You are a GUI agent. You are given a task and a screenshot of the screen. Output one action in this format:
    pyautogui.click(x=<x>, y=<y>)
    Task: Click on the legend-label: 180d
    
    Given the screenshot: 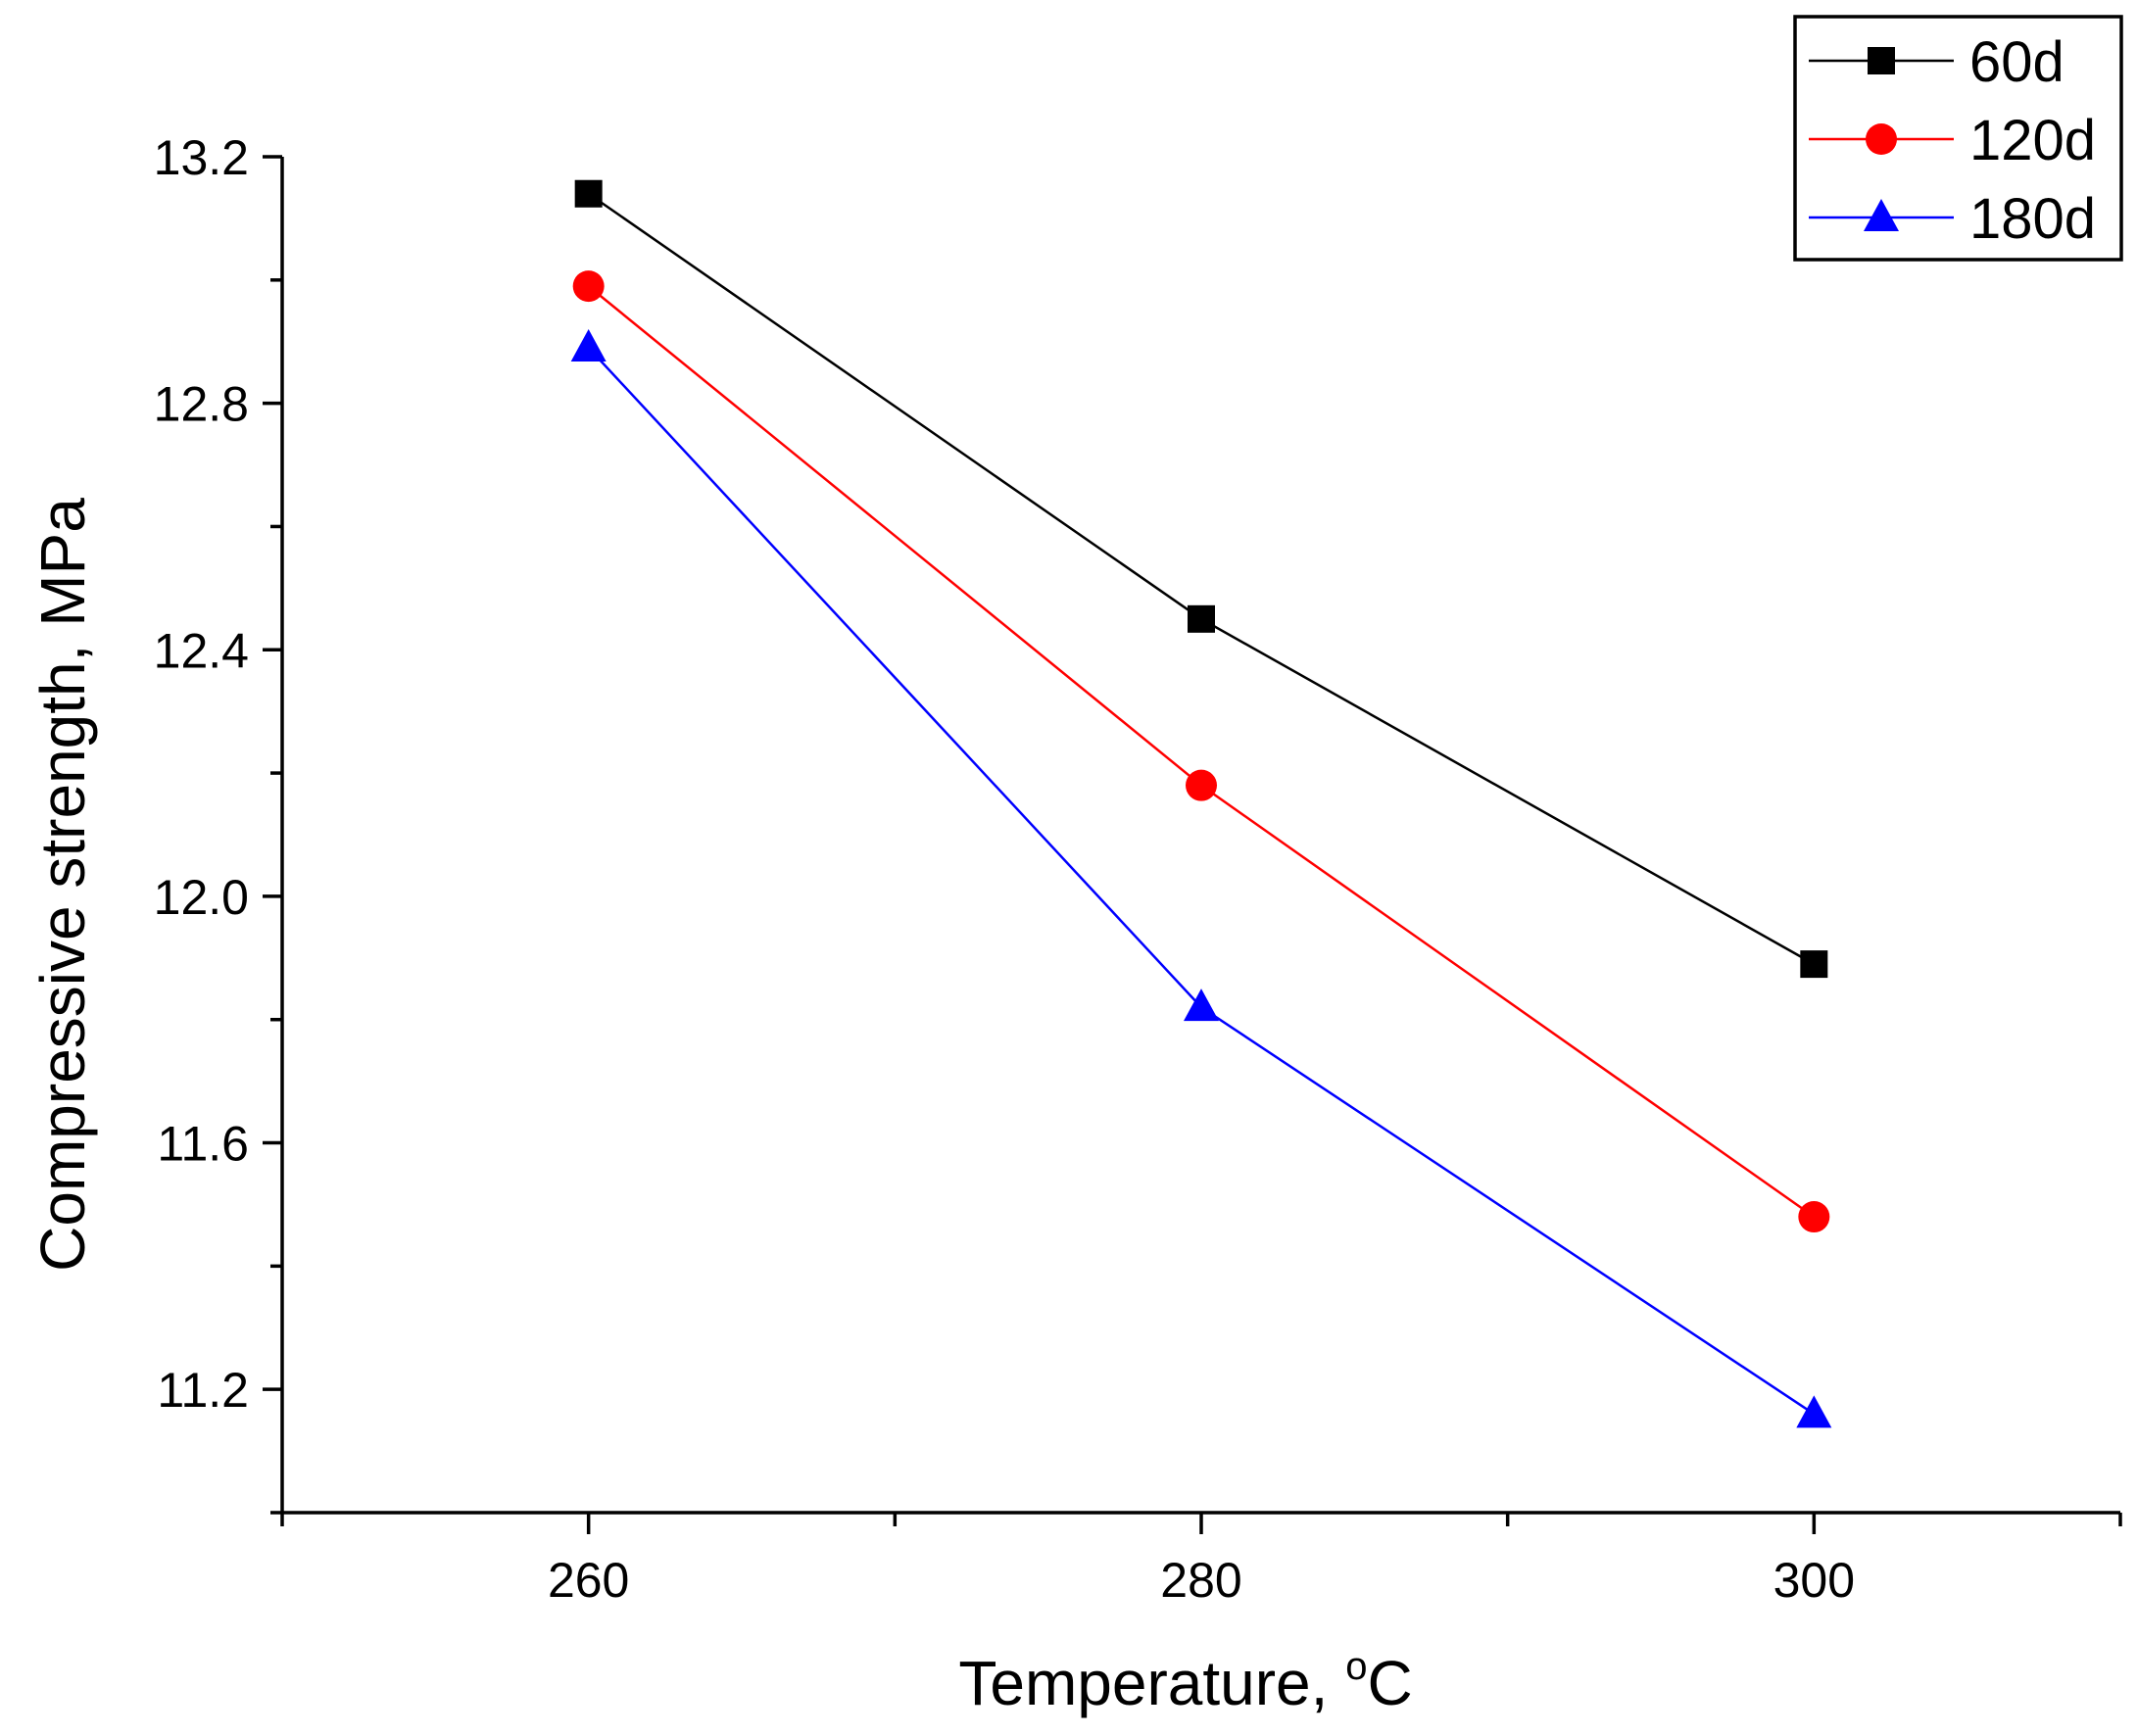 What is the action you would take?
    pyautogui.click(x=2032, y=219)
    